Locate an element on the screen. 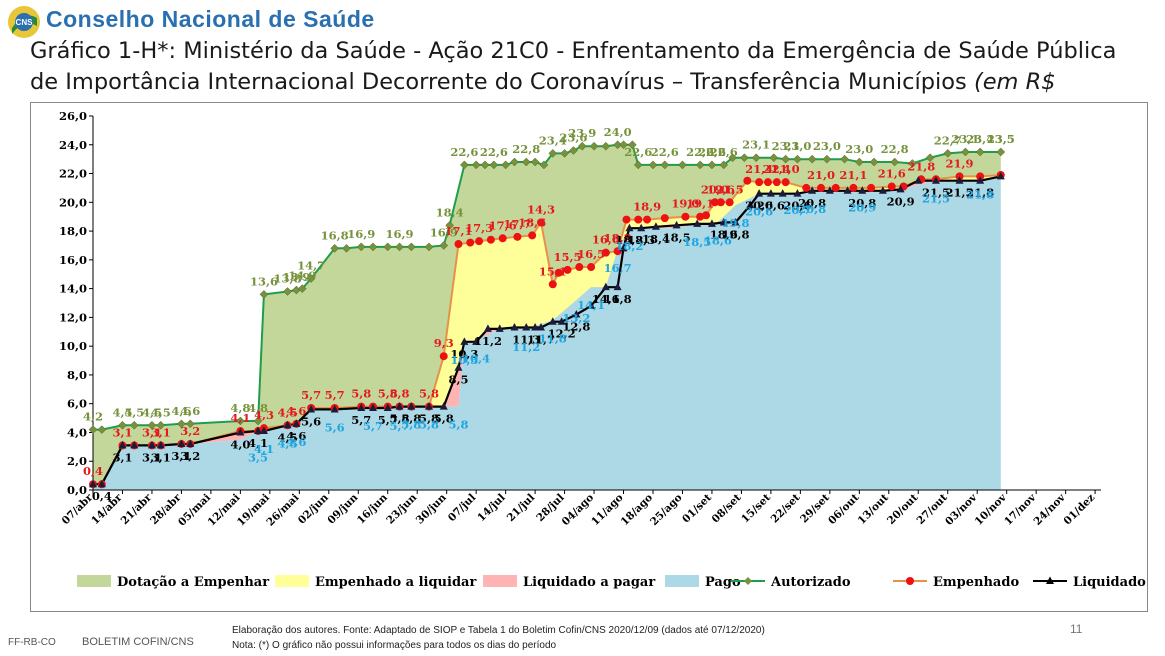 This screenshot has width=1165, height=656. data-label: 18,5 is located at coordinates (677, 237).